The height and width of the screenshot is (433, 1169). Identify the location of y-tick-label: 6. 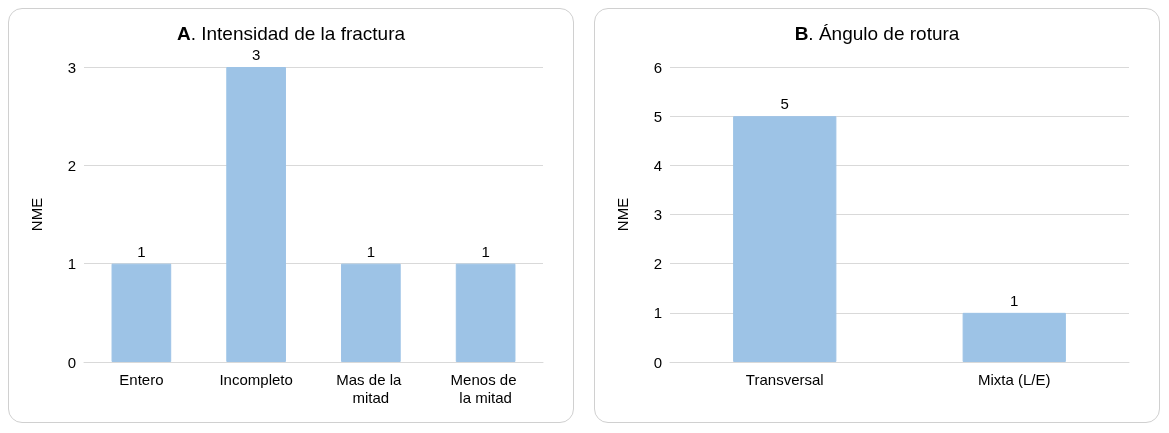
(657, 67).